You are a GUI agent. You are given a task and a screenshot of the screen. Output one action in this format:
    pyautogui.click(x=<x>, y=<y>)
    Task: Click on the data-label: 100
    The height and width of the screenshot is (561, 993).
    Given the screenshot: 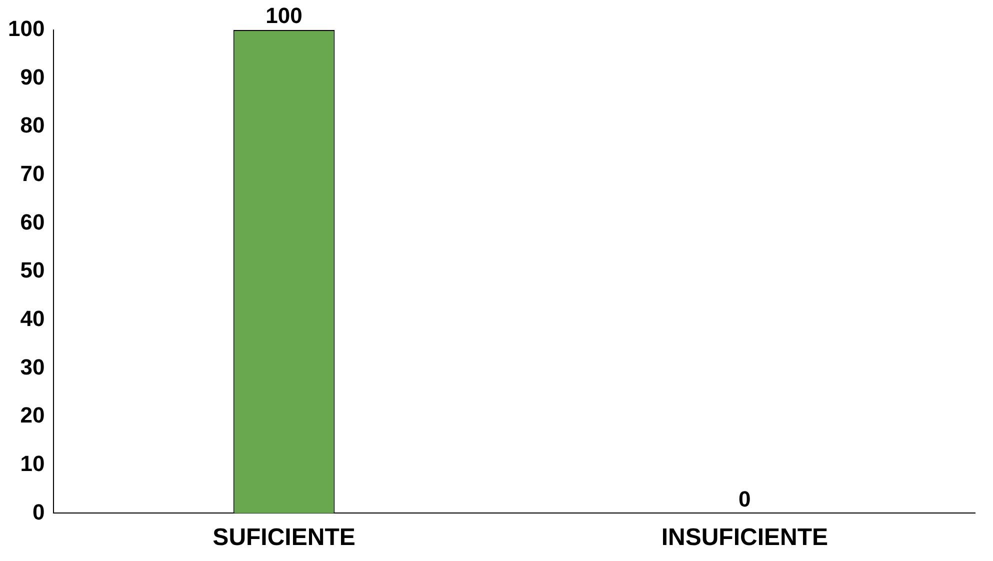 What is the action you would take?
    pyautogui.click(x=284, y=15)
    